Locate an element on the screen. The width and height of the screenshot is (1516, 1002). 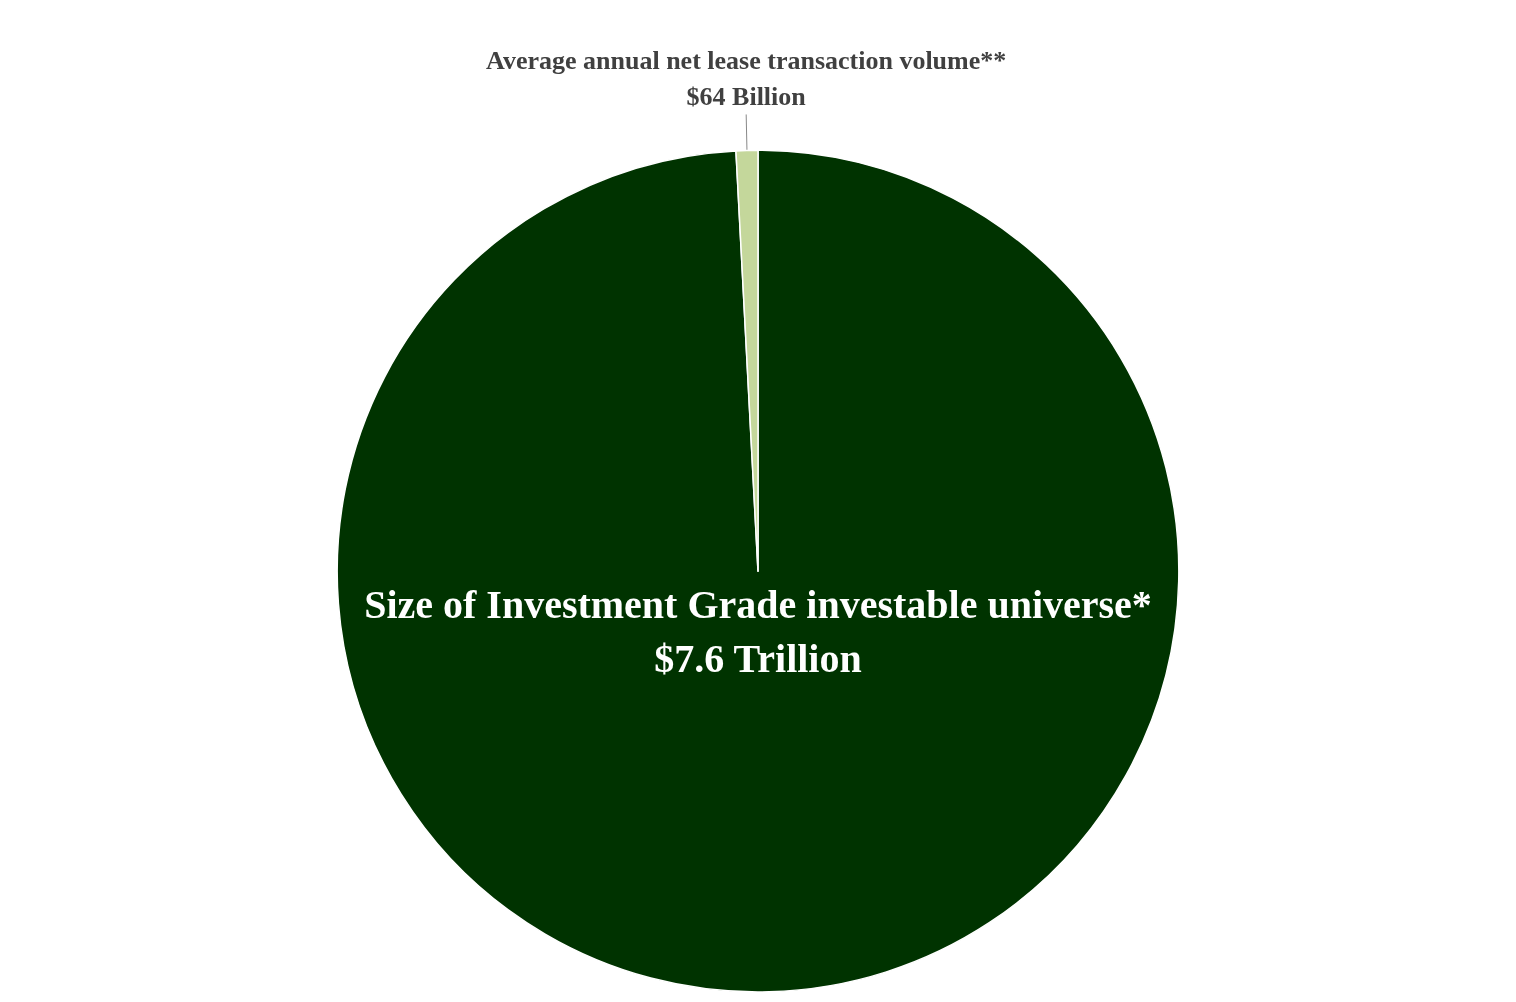
slice-label: Size of Investment Grade investable universe* $7.6 Trillion is located at coordinates (758, 631).